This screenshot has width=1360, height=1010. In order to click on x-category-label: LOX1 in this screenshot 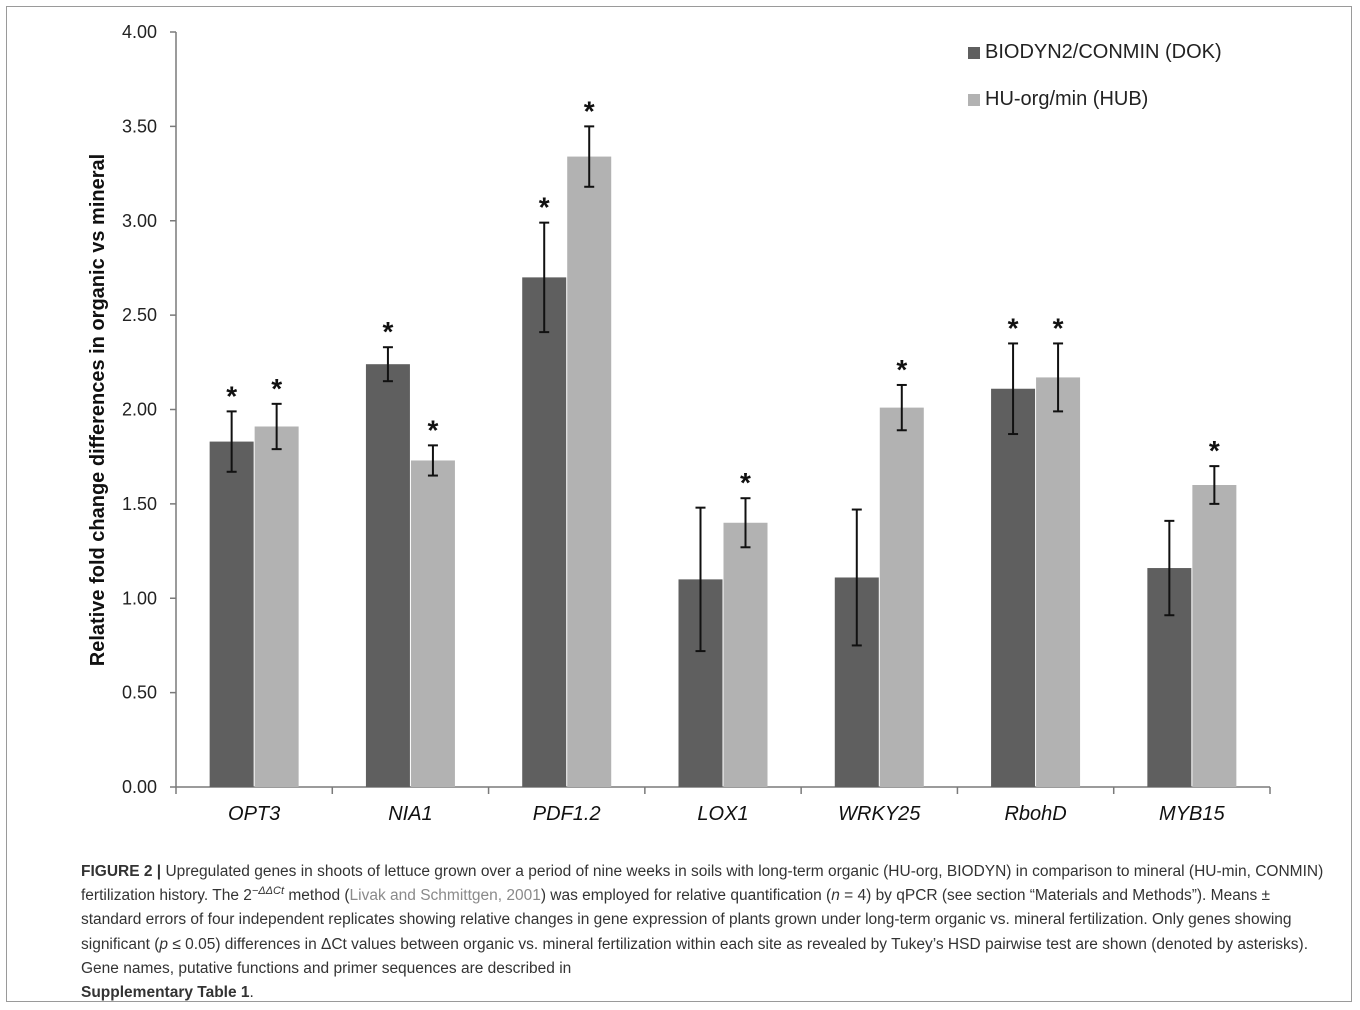, I will do `click(722, 814)`.